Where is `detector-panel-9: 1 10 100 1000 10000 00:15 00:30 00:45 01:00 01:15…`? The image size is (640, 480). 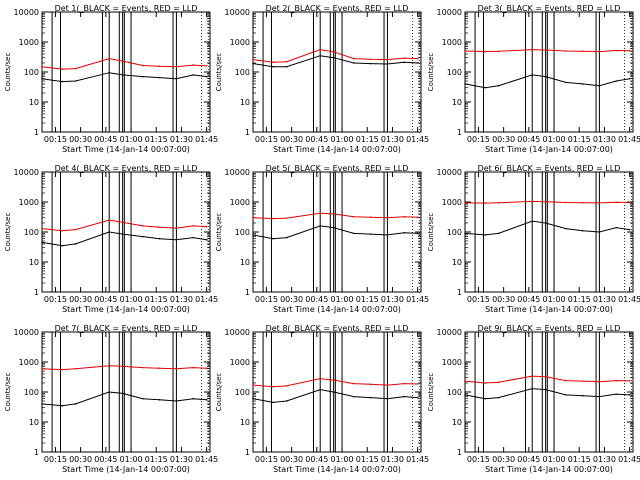 detector-panel-9: 1 10 100 1000 10000 00:15 00:30 00:45 01:00 01:15… is located at coordinates (533, 399).